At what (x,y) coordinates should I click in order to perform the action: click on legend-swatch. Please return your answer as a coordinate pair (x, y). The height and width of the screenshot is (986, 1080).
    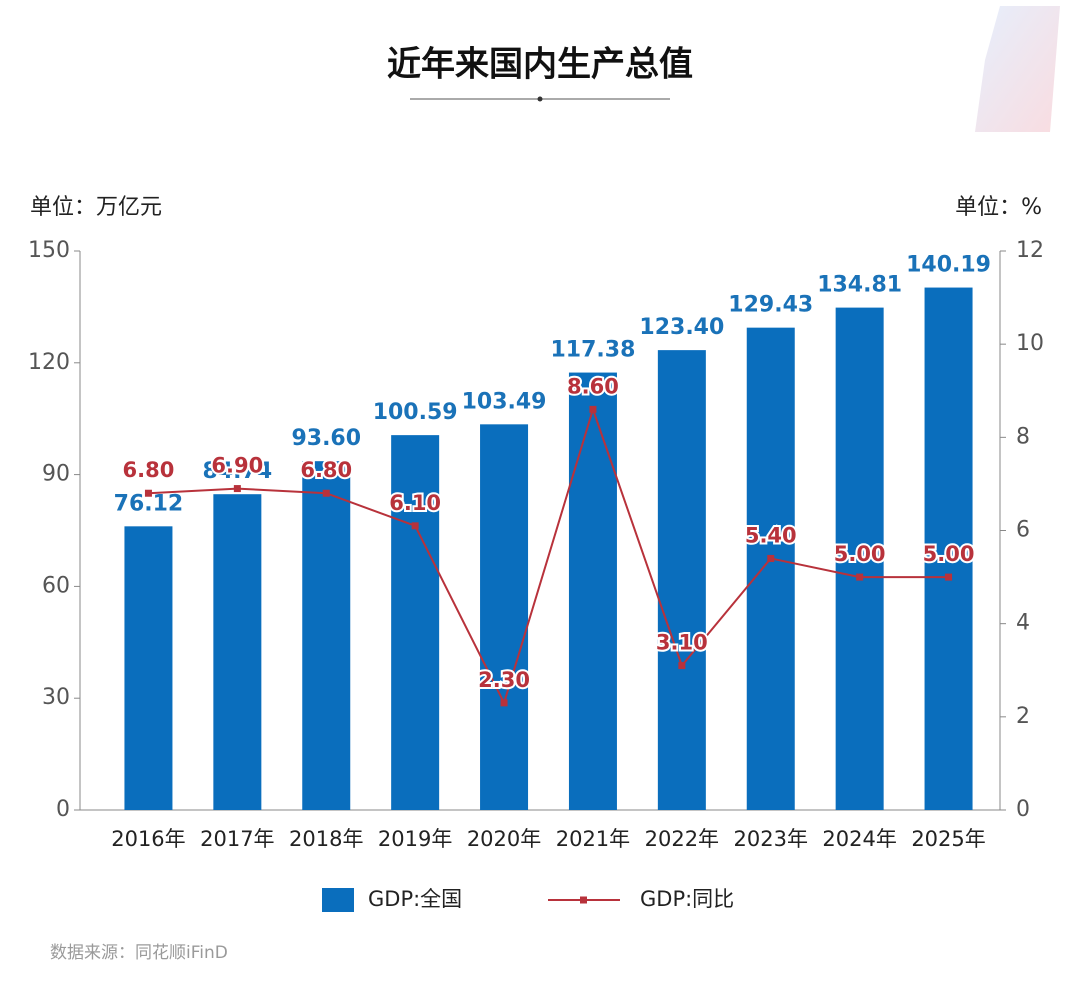
    Looking at the image, I should click on (338, 900).